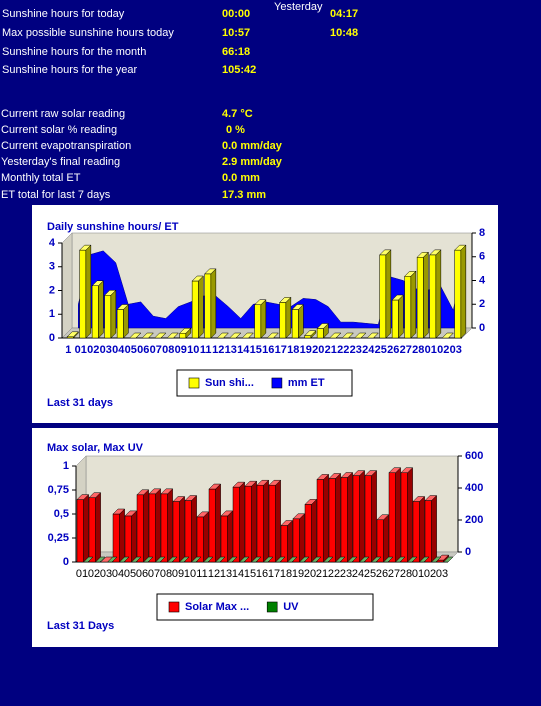 This screenshot has width=541, height=706. I want to click on x-tick-label: 02, so click(94, 574).